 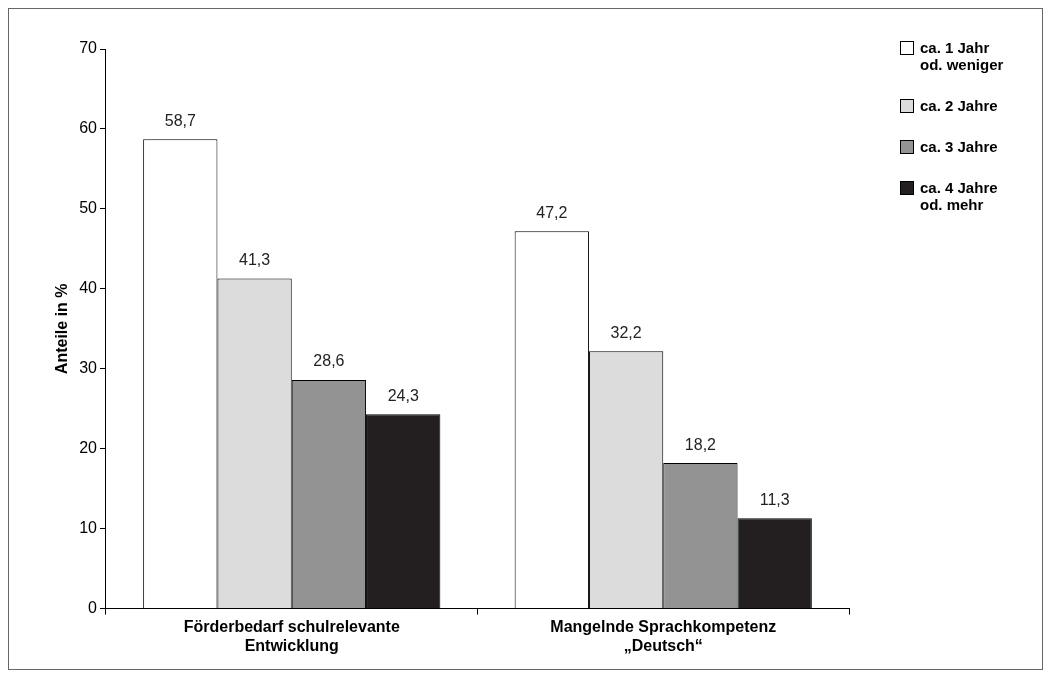 What do you see at coordinates (552, 212) in the screenshot?
I see `data-label: 47,2` at bounding box center [552, 212].